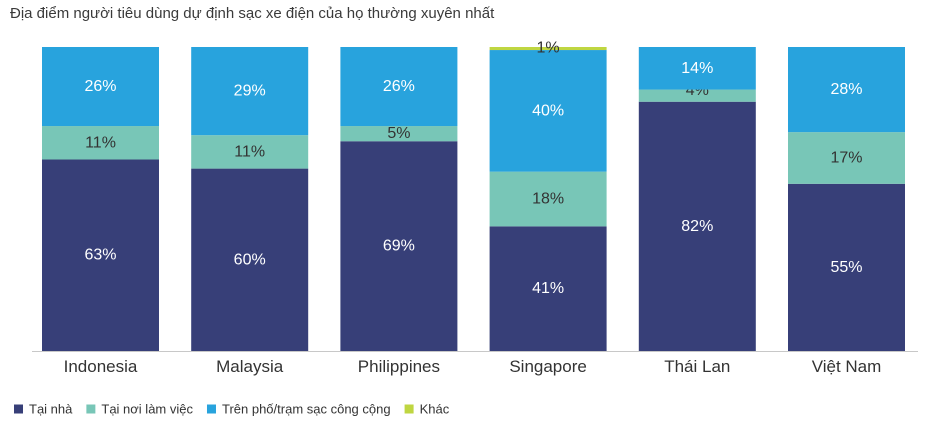  What do you see at coordinates (51, 409) in the screenshot?
I see `legend-label: Tại nhà` at bounding box center [51, 409].